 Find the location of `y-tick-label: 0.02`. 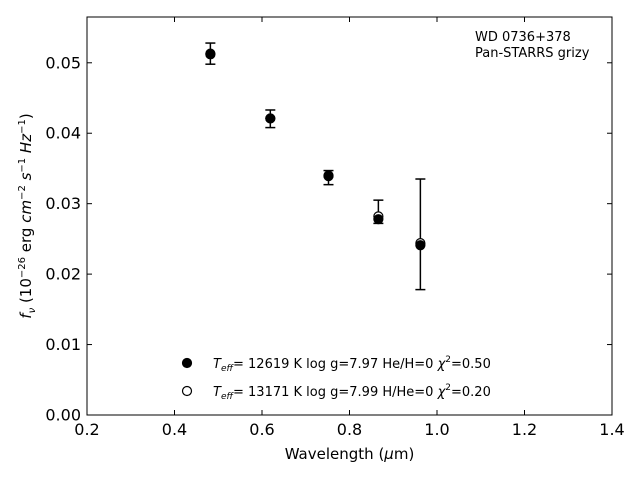

y-tick-label: 0.02 is located at coordinates (63, 274).